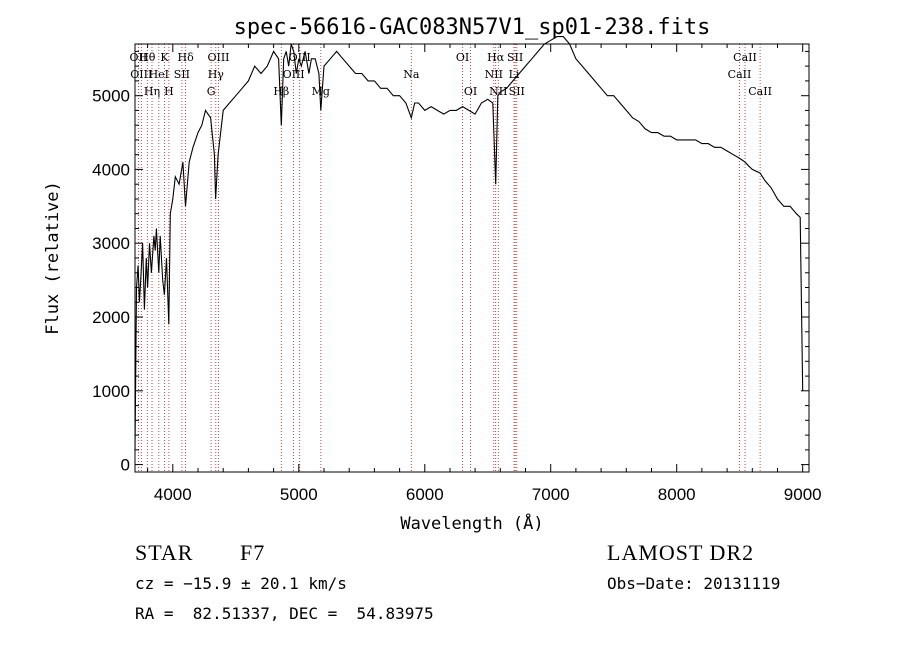  I want to click on y-tick-label-0: 0, so click(125, 465).